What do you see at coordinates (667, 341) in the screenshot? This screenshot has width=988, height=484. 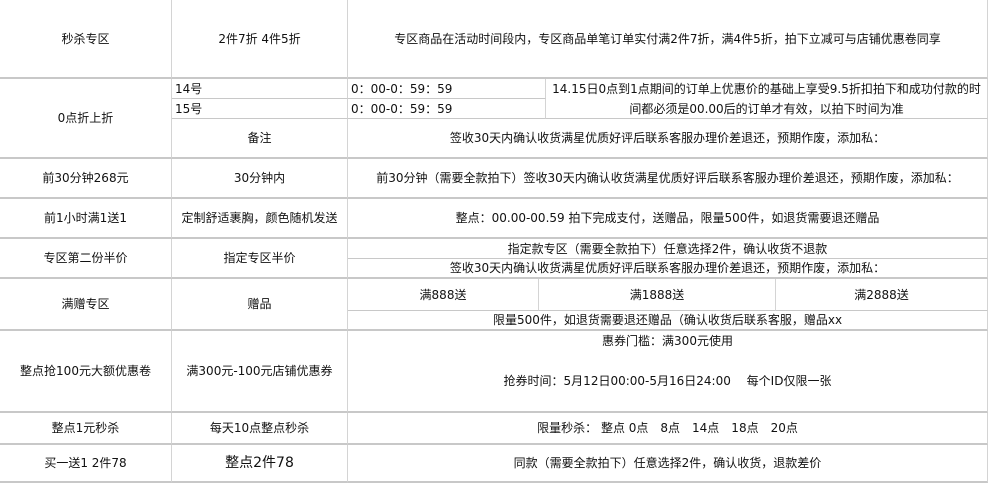 I see `coupon-threshold: 惠券门槛：满300元使用` at bounding box center [667, 341].